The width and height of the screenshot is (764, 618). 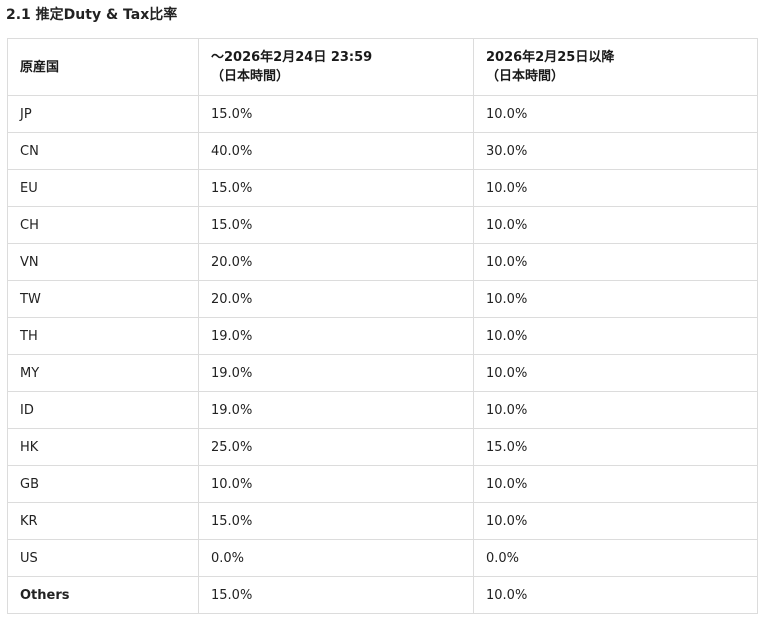 What do you see at coordinates (550, 57) in the screenshot?
I see `header-rate-from-feb-25-line1: 2026年2月25日以降` at bounding box center [550, 57].